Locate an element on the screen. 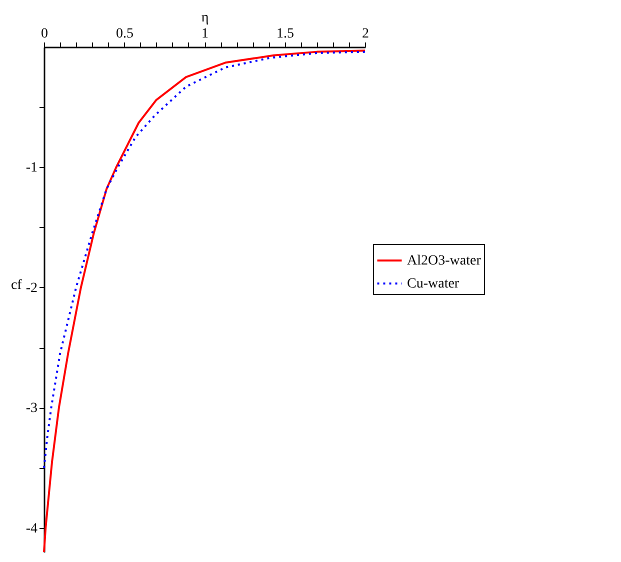  x-tick-label: 2 is located at coordinates (365, 34).